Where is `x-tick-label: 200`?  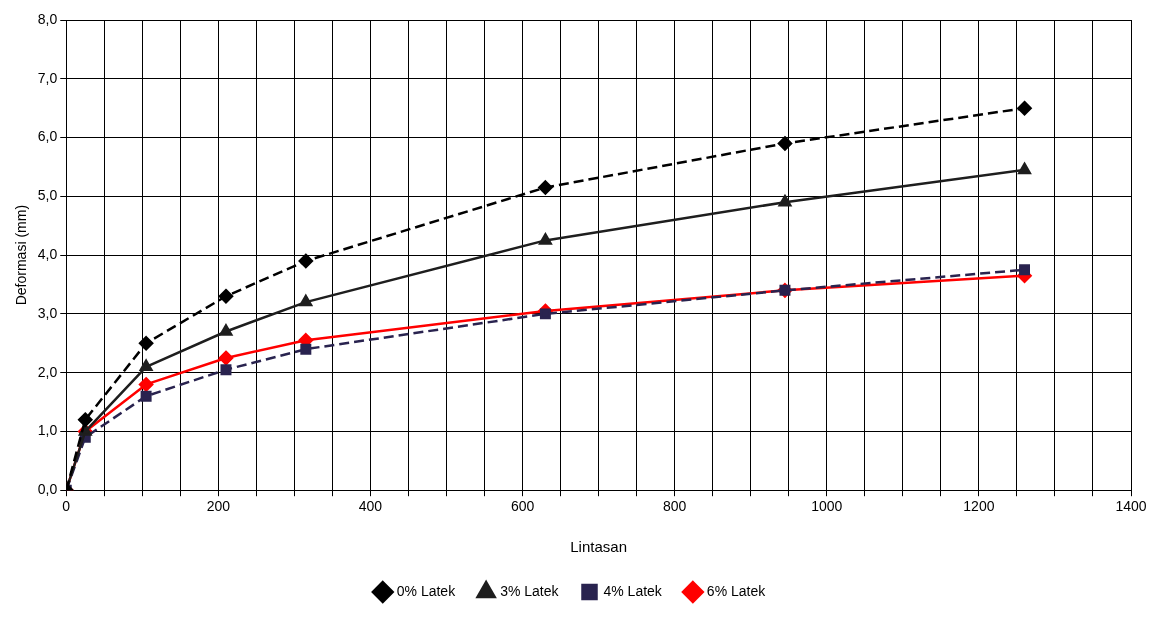
x-tick-label: 200 is located at coordinates (218, 506).